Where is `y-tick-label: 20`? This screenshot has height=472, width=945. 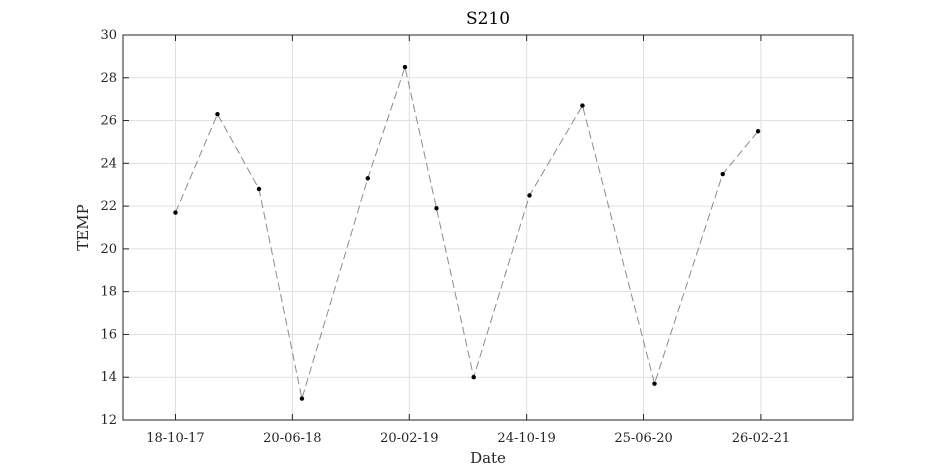 y-tick-label: 20 is located at coordinates (108, 249).